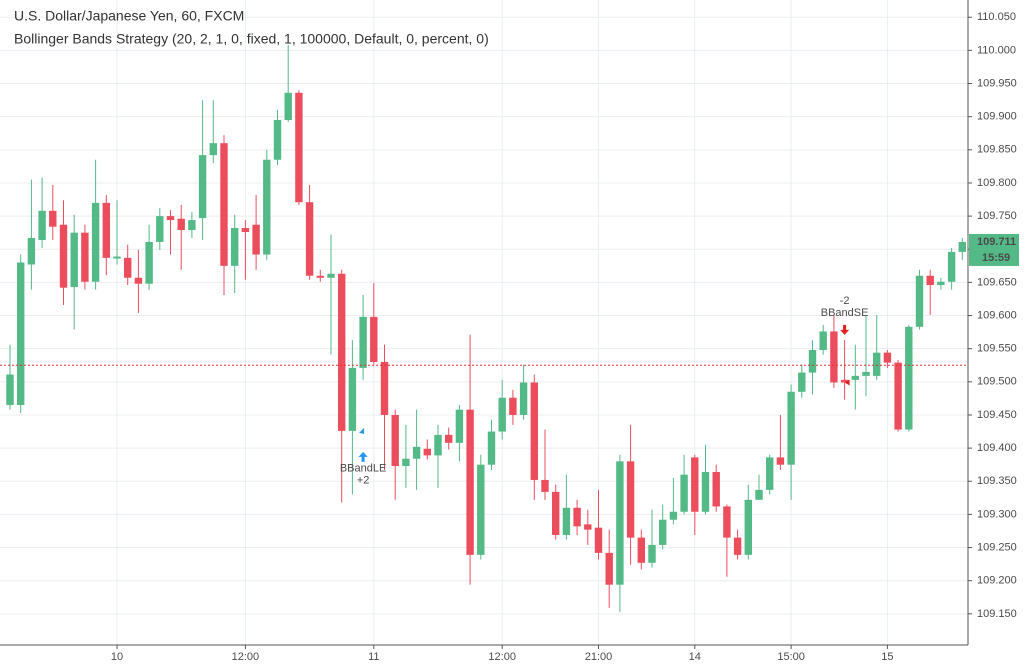  I want to click on y-tick-label: 109.850, so click(997, 150).